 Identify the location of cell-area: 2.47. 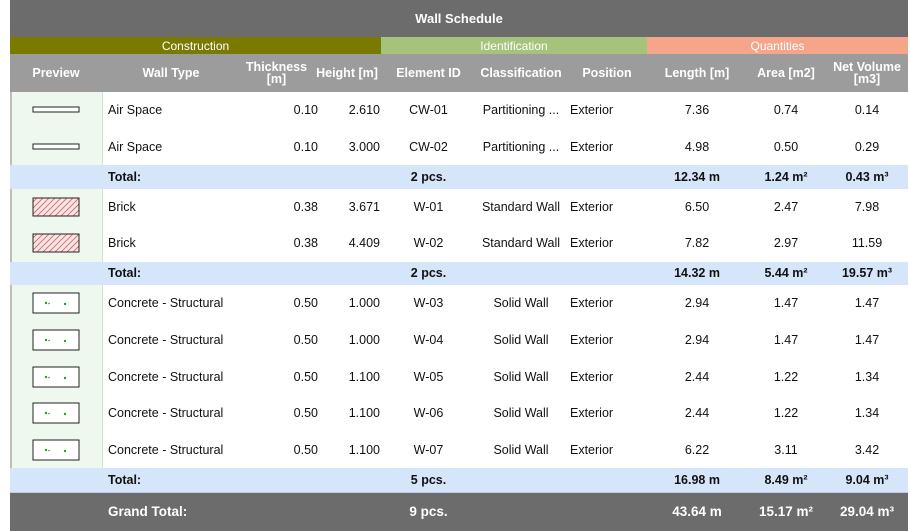
(786, 206).